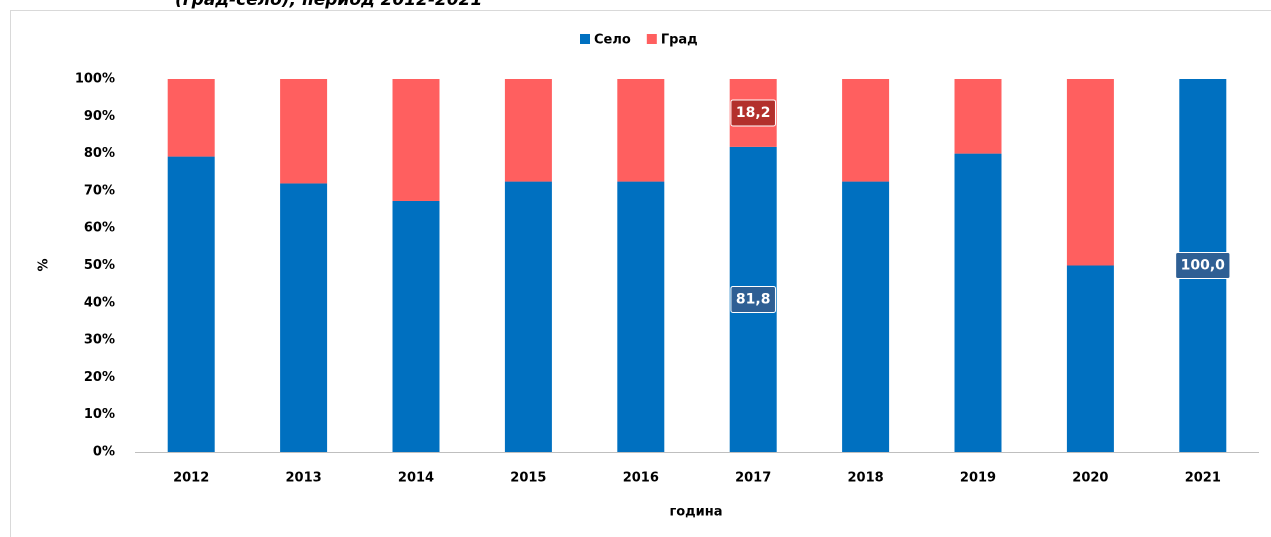  What do you see at coordinates (44, 264) in the screenshot?
I see `y-axis-label: %` at bounding box center [44, 264].